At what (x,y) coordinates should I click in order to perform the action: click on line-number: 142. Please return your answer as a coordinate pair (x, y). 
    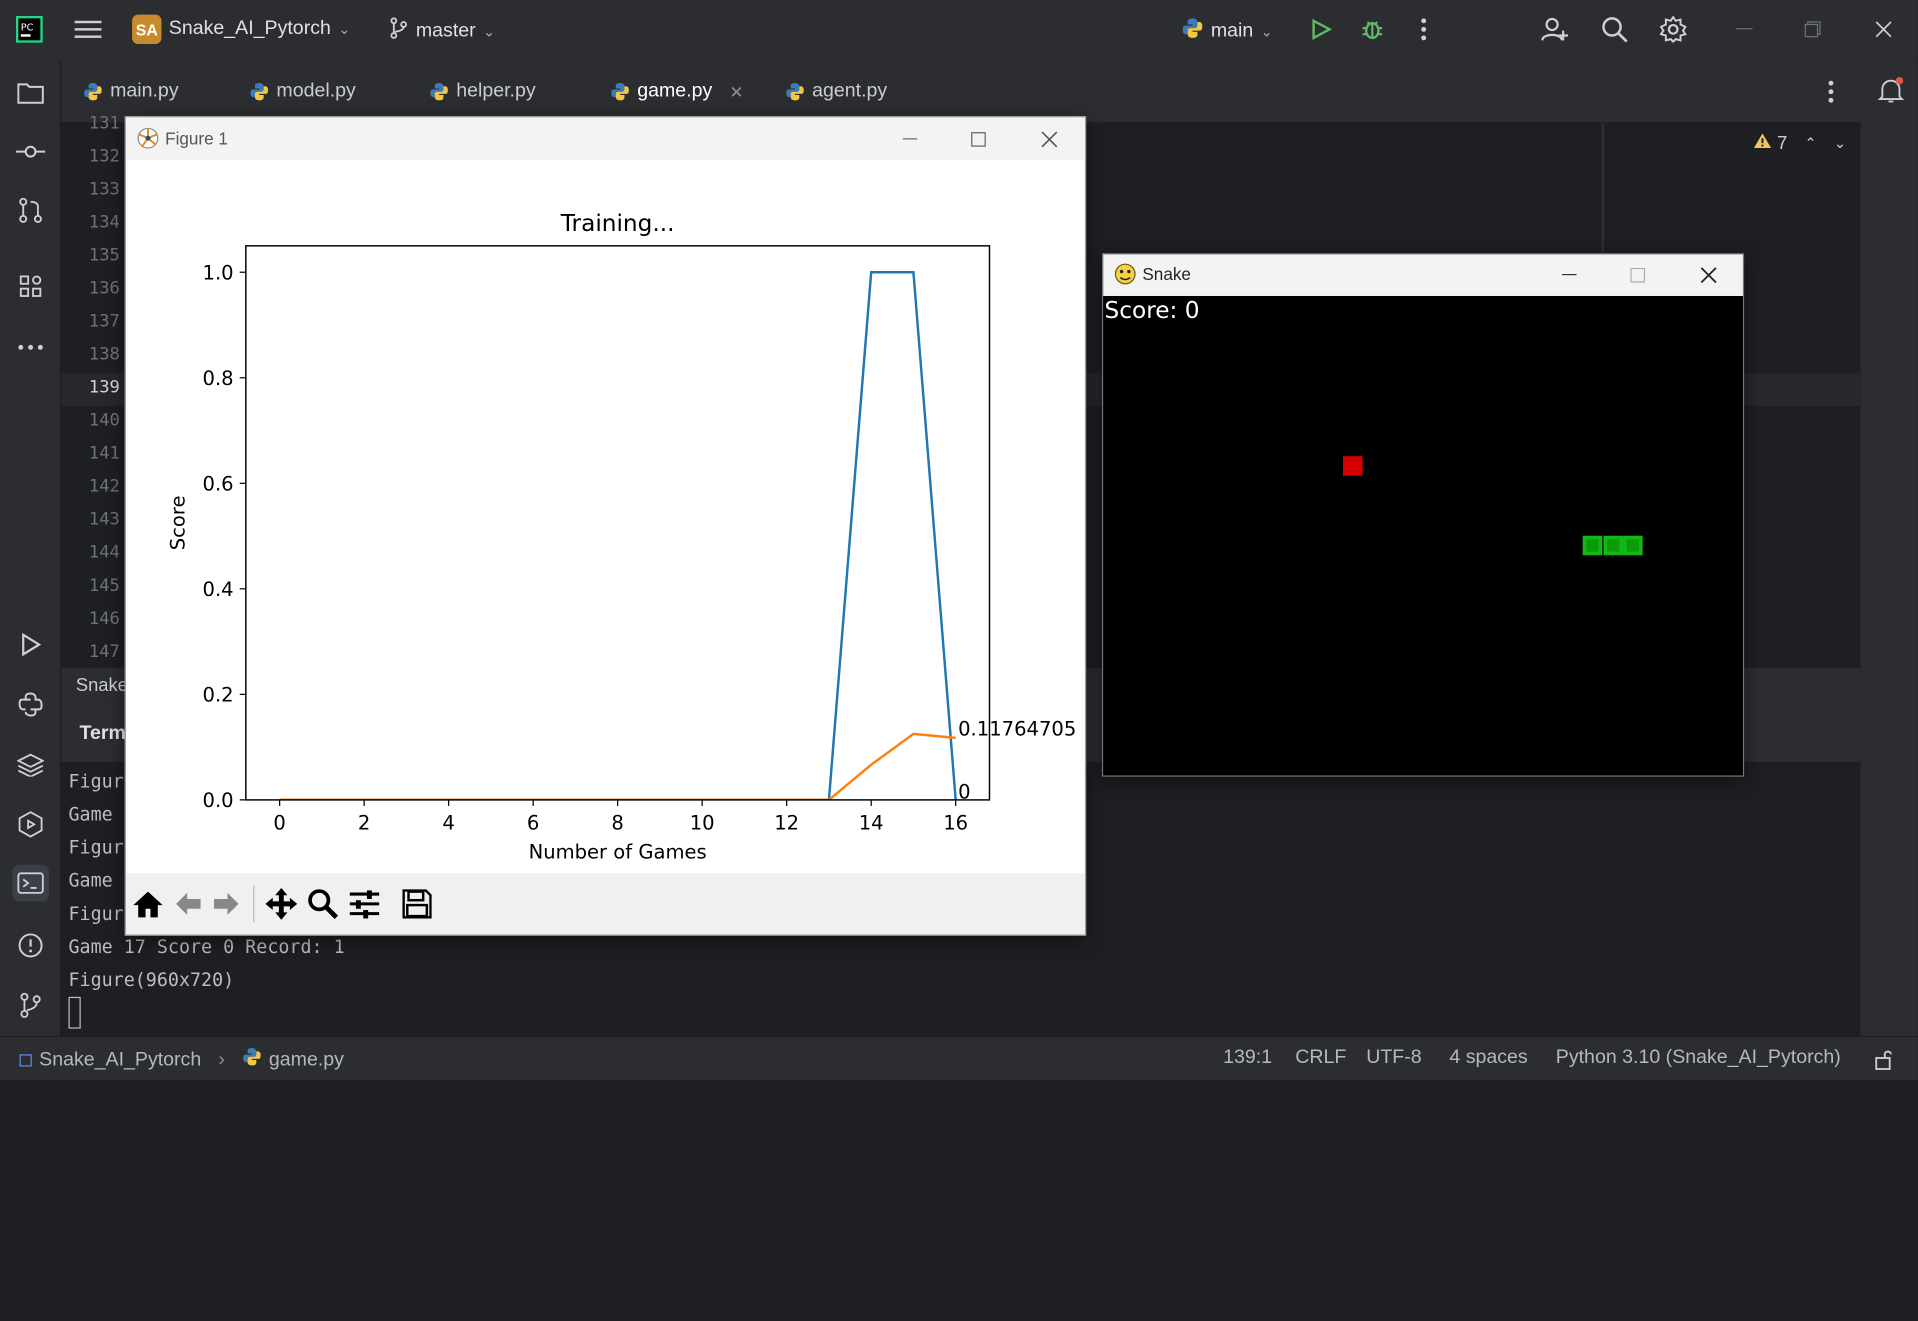
    Looking at the image, I should click on (104, 487).